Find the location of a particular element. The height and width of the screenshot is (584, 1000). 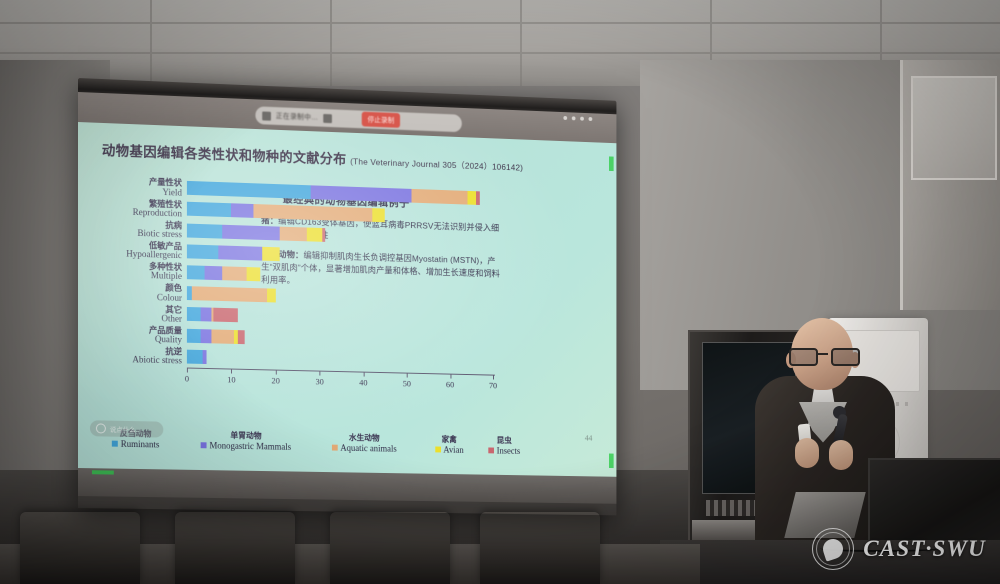

curtain is located at coordinates (831, 187).